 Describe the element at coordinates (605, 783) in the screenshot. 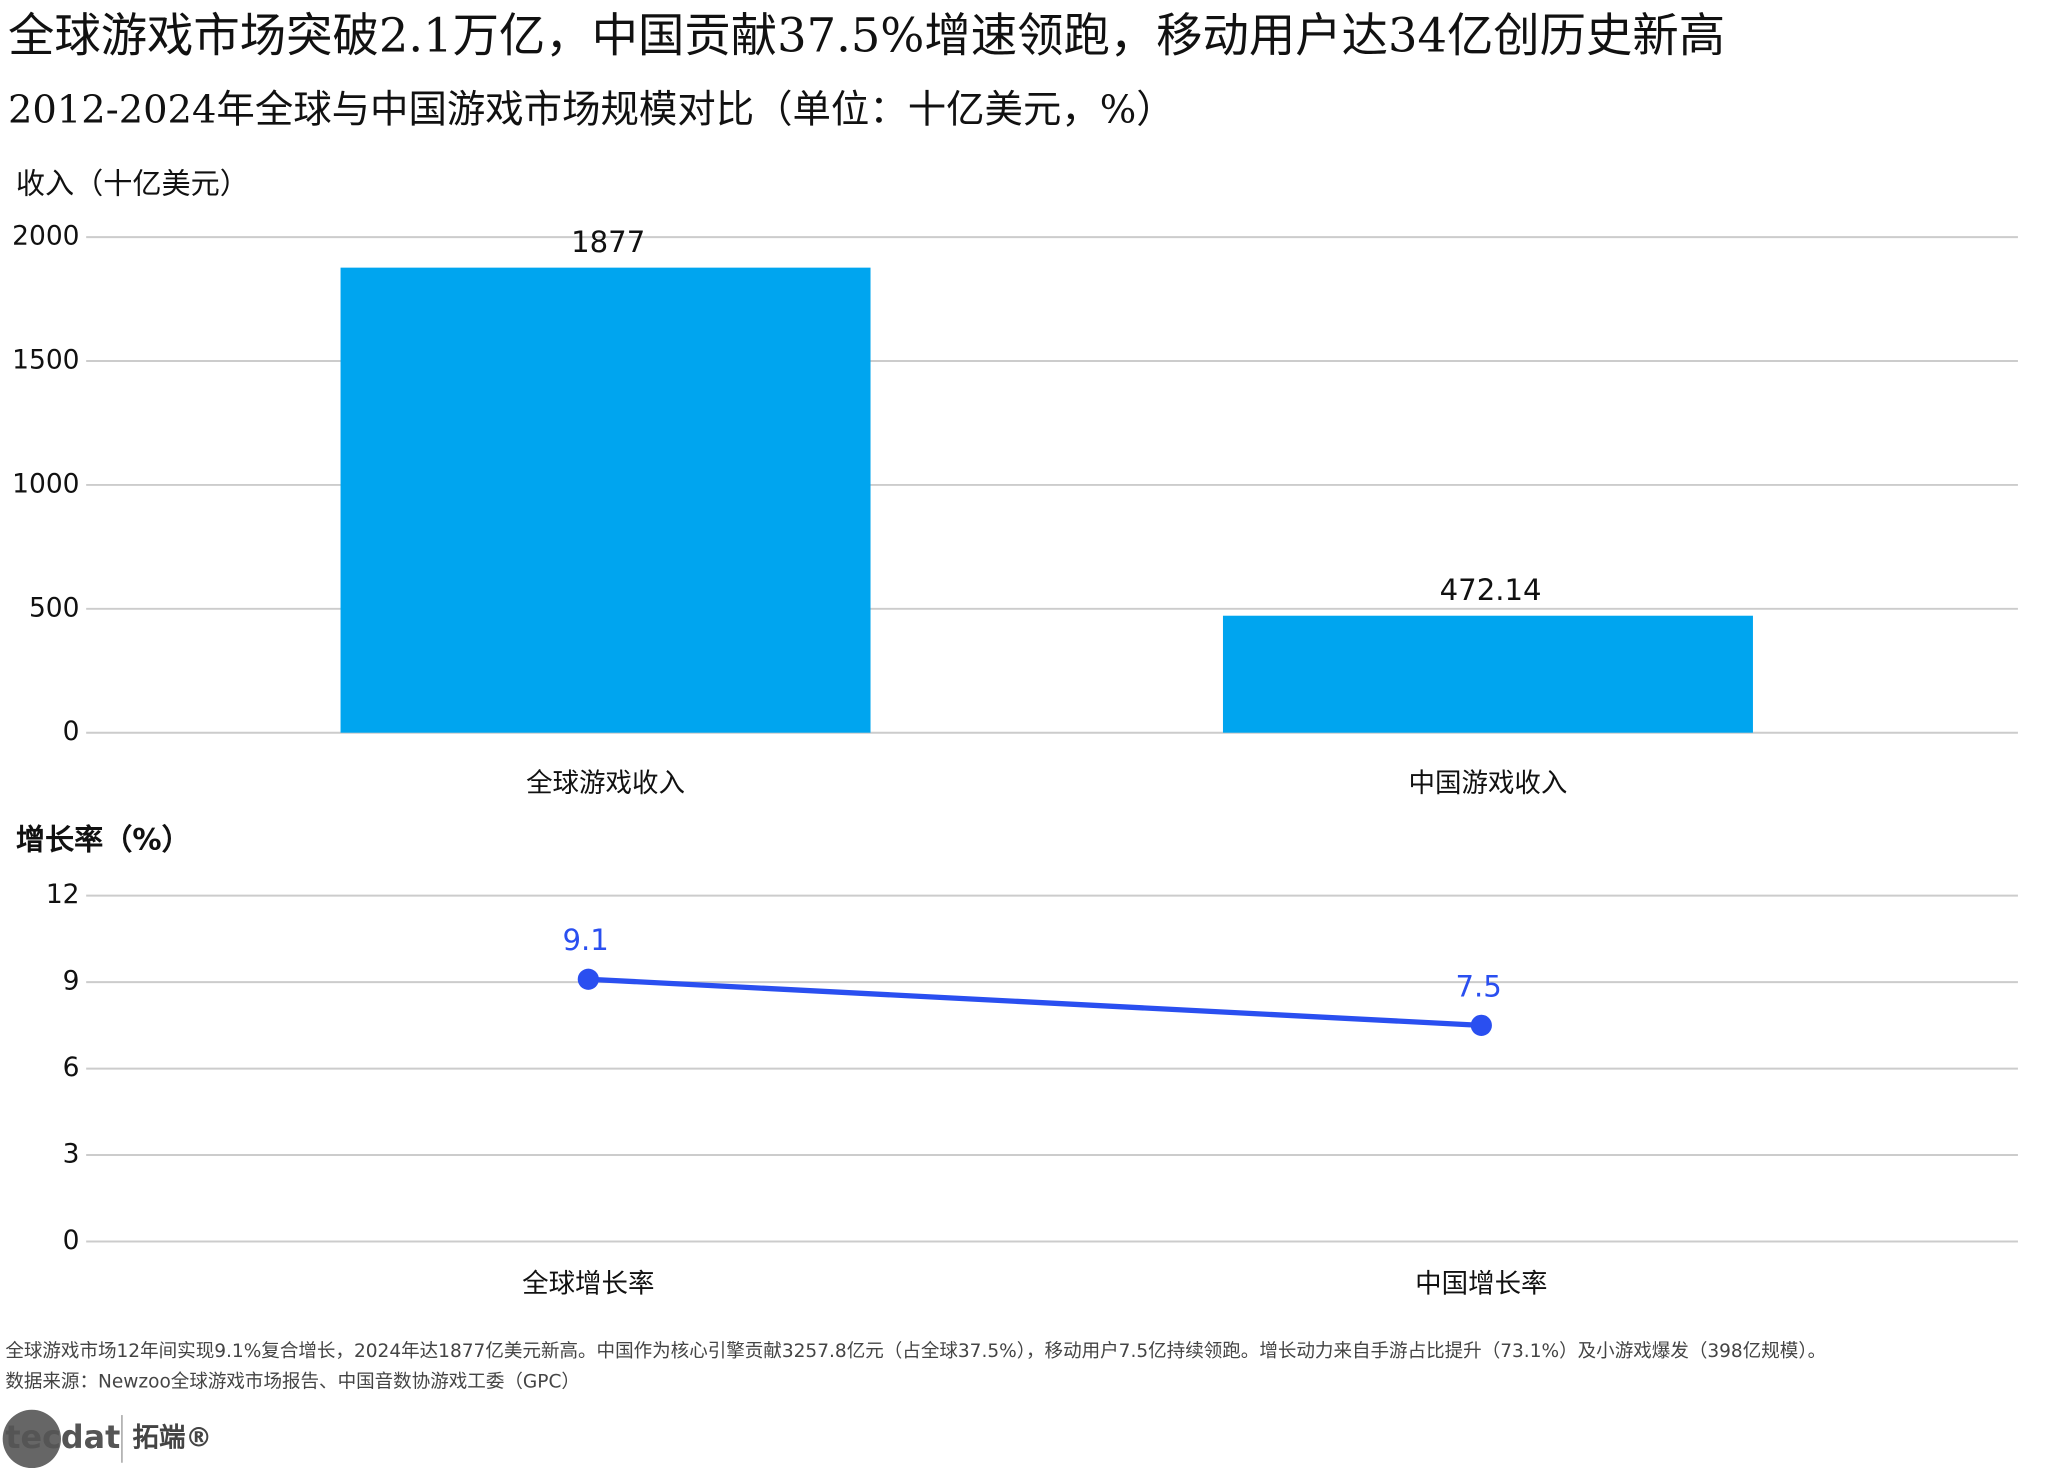

I see `x-tick-label: 全球游戏收入` at that location.